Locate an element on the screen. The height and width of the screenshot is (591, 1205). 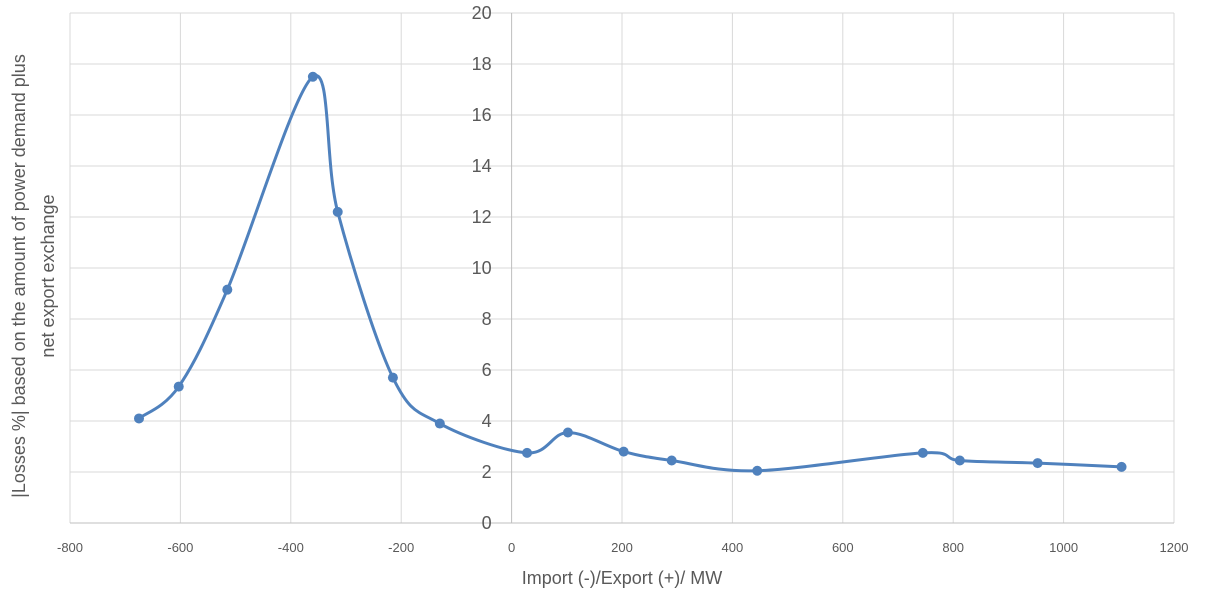
y-axis-label-line-2: net export exchange is located at coordinates (48, 275).